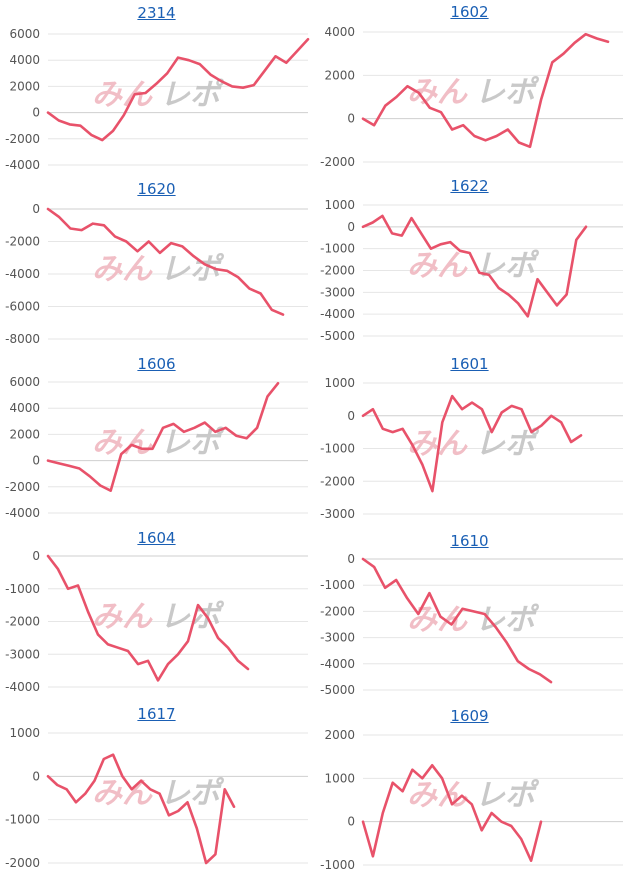  I want to click on chart-title-link: 1604, so click(156, 538).